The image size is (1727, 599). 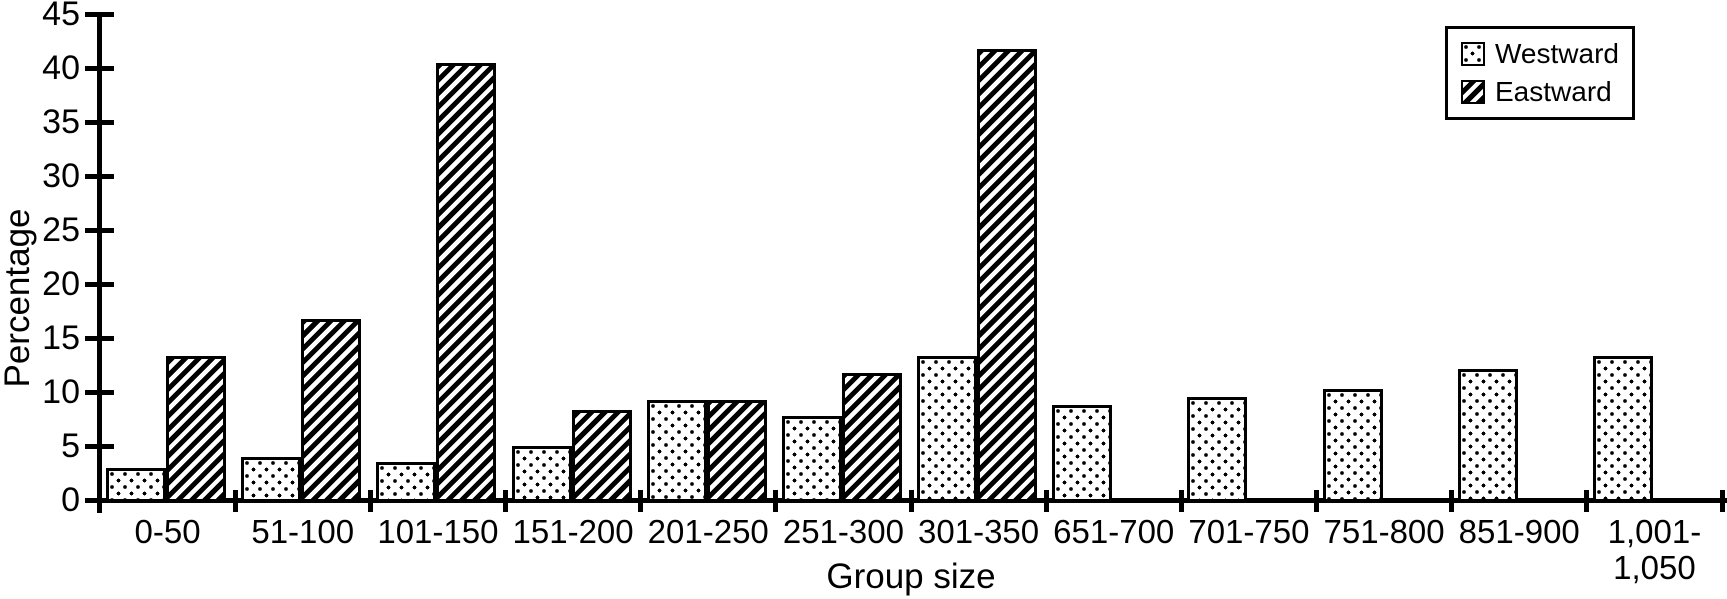 What do you see at coordinates (1540, 73) in the screenshot?
I see `legend: Westward Eastward` at bounding box center [1540, 73].